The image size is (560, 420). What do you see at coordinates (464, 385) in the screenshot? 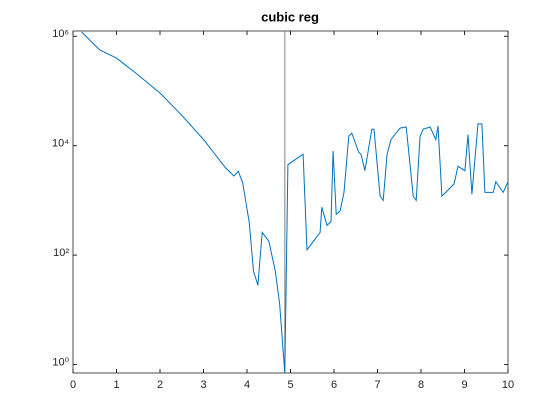
I see `x-tick-label: 9` at bounding box center [464, 385].